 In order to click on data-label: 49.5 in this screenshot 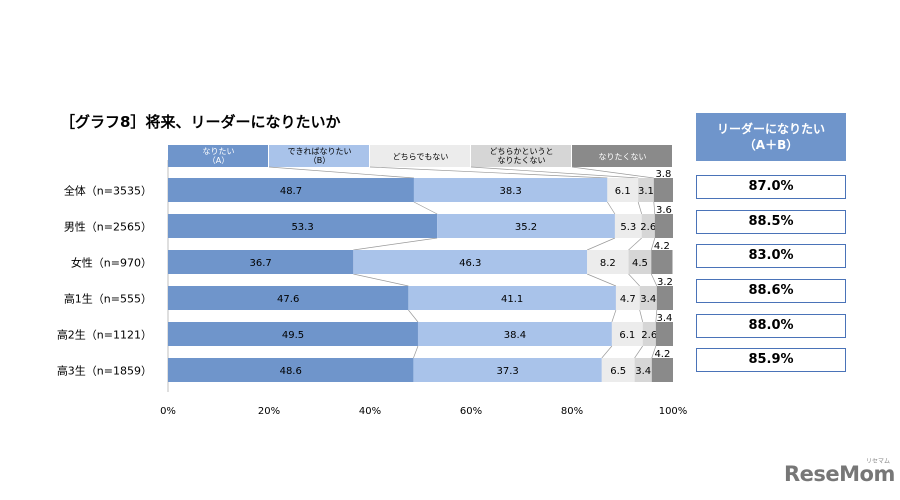, I will do `click(293, 335)`.